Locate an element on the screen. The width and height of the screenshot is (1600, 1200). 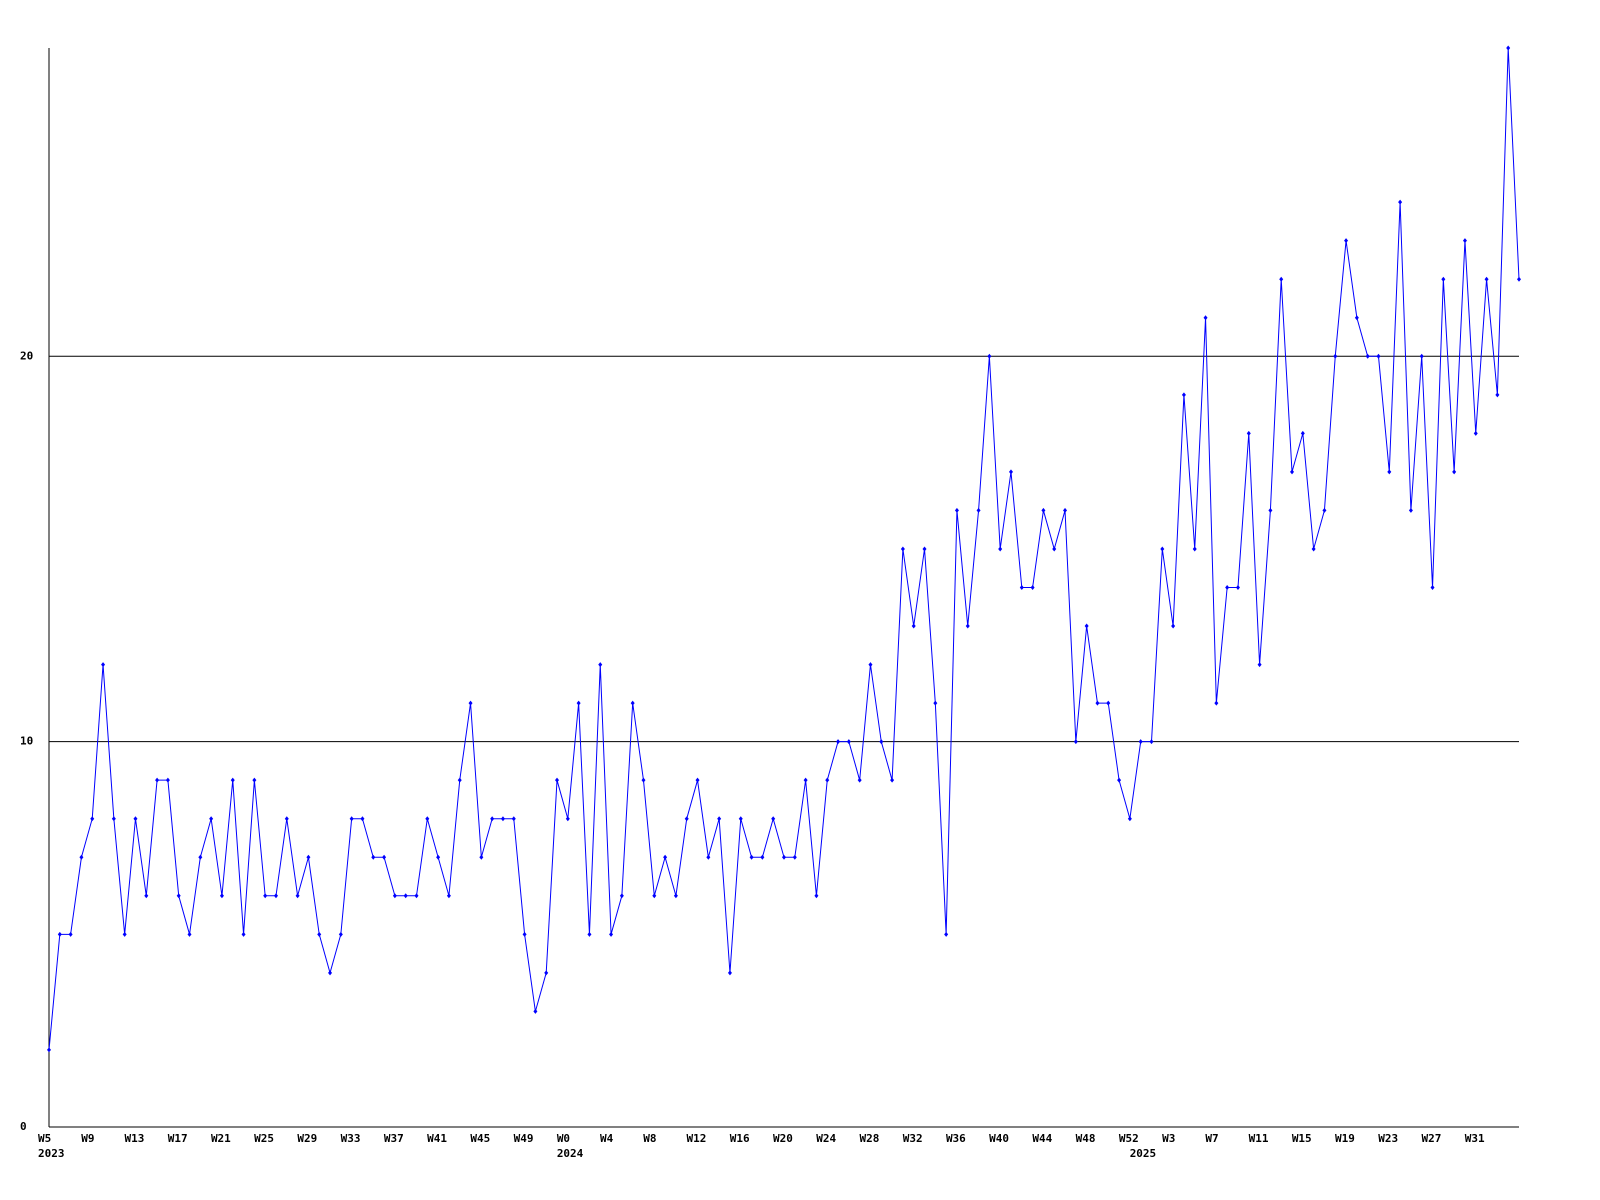
x-tick-label: W24 is located at coordinates (826, 1138).